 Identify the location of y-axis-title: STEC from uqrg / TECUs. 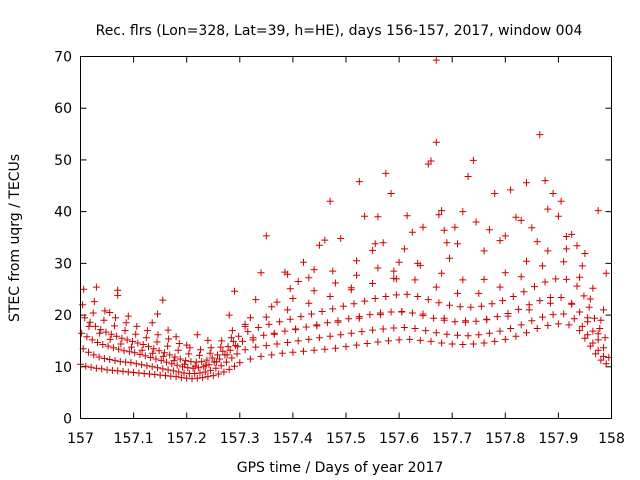
(15, 238).